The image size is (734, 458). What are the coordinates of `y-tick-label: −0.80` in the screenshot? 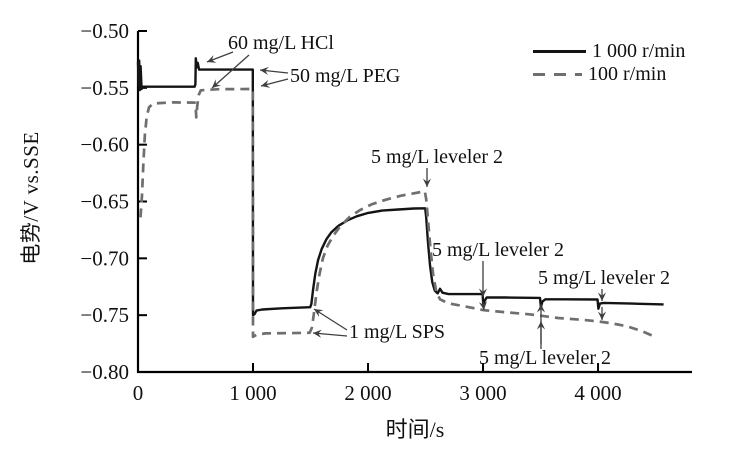 It's located at (104, 372).